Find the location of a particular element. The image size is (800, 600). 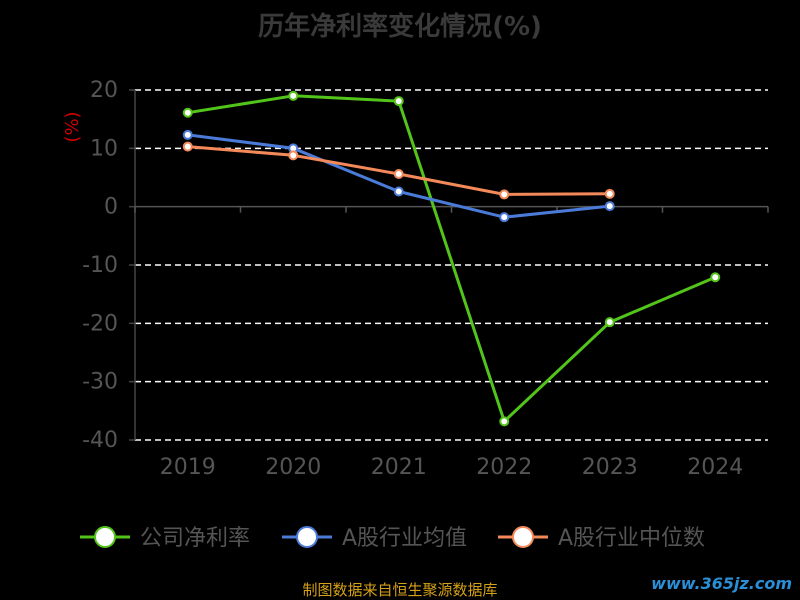

y-tick-label: 10 is located at coordinates (104, 148).